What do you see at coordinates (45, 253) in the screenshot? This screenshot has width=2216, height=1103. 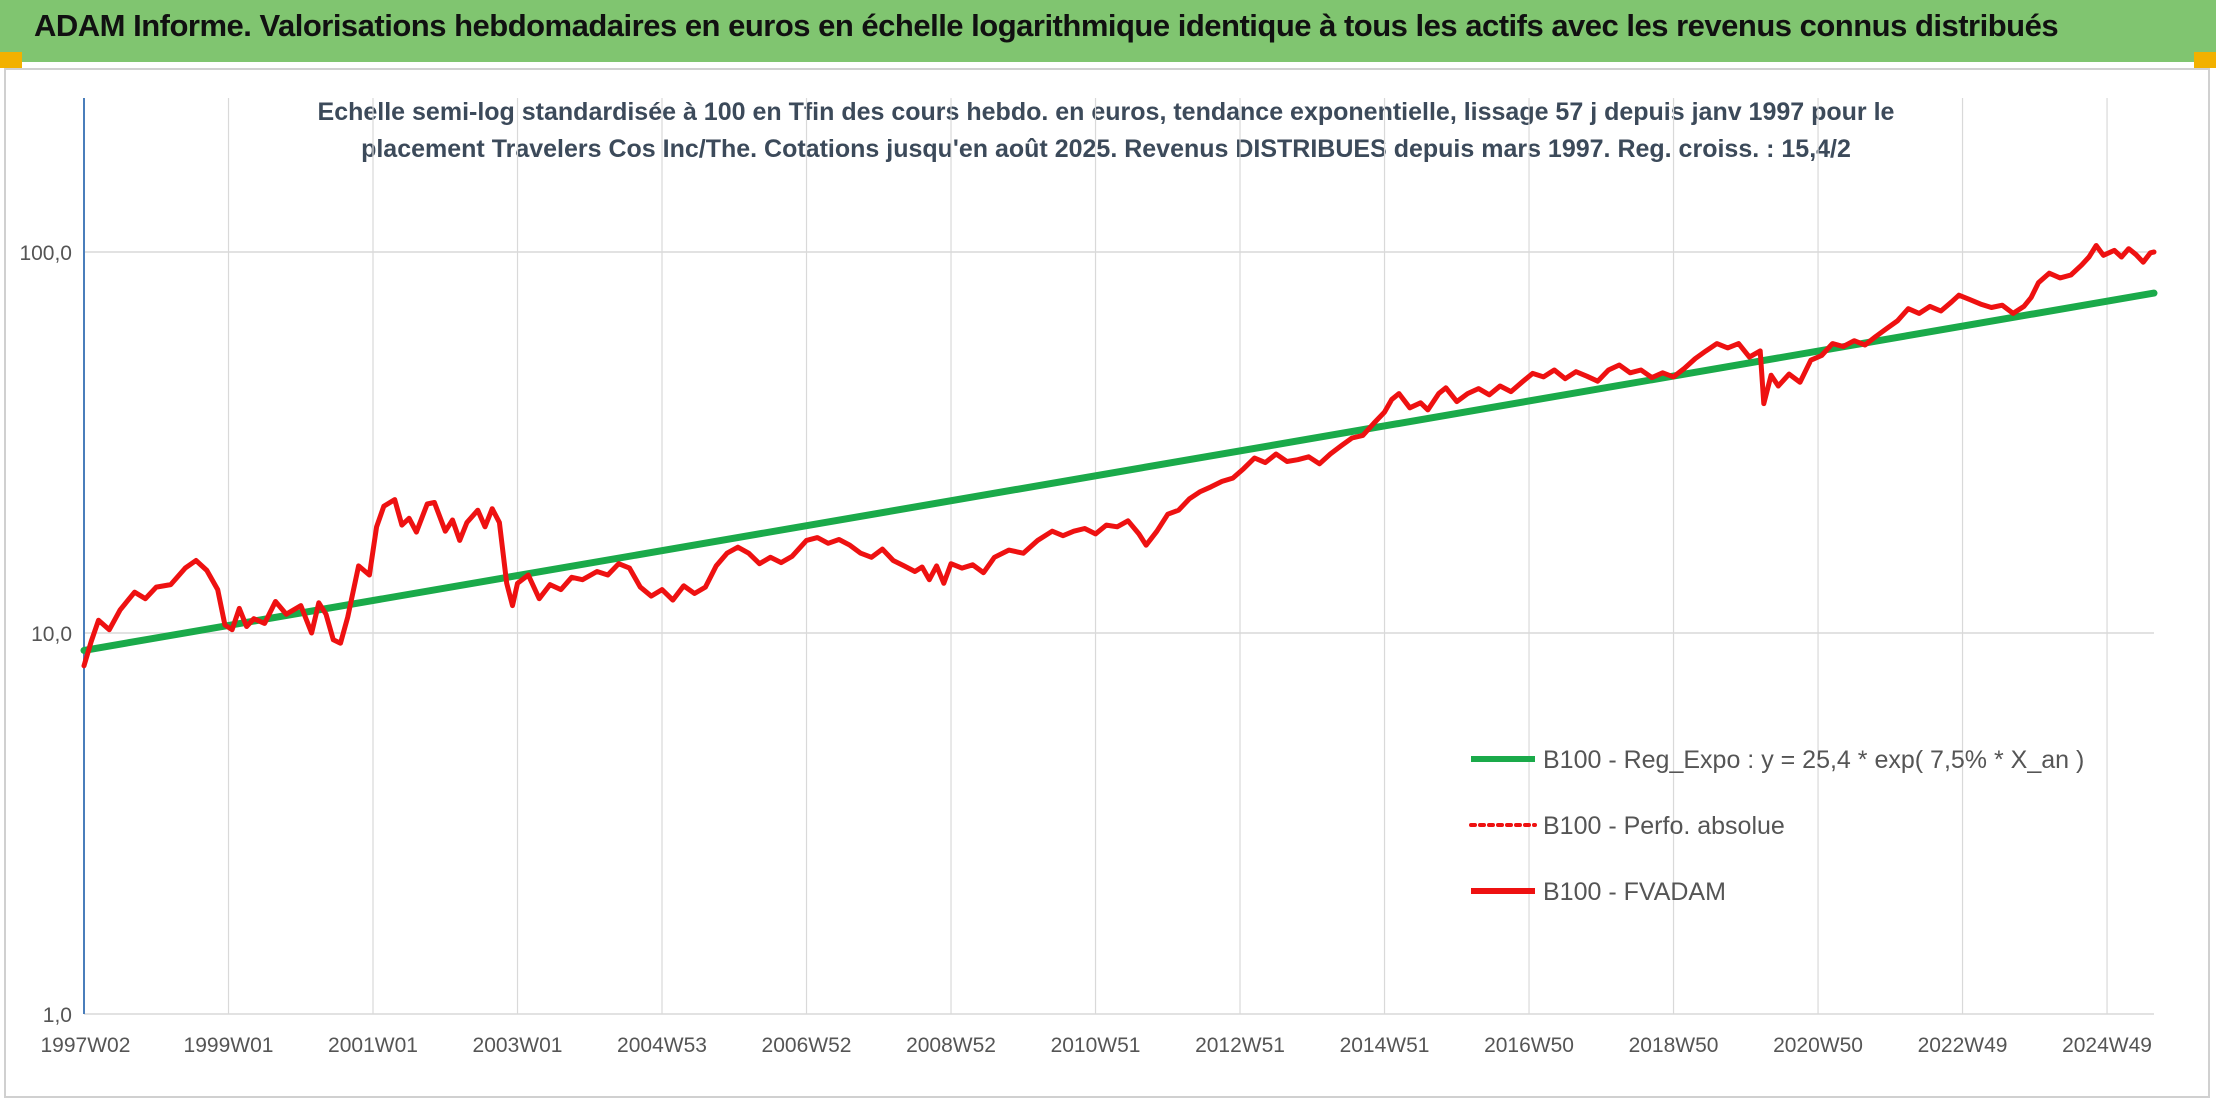 I see `y-tick-label: 100,0` at bounding box center [45, 253].